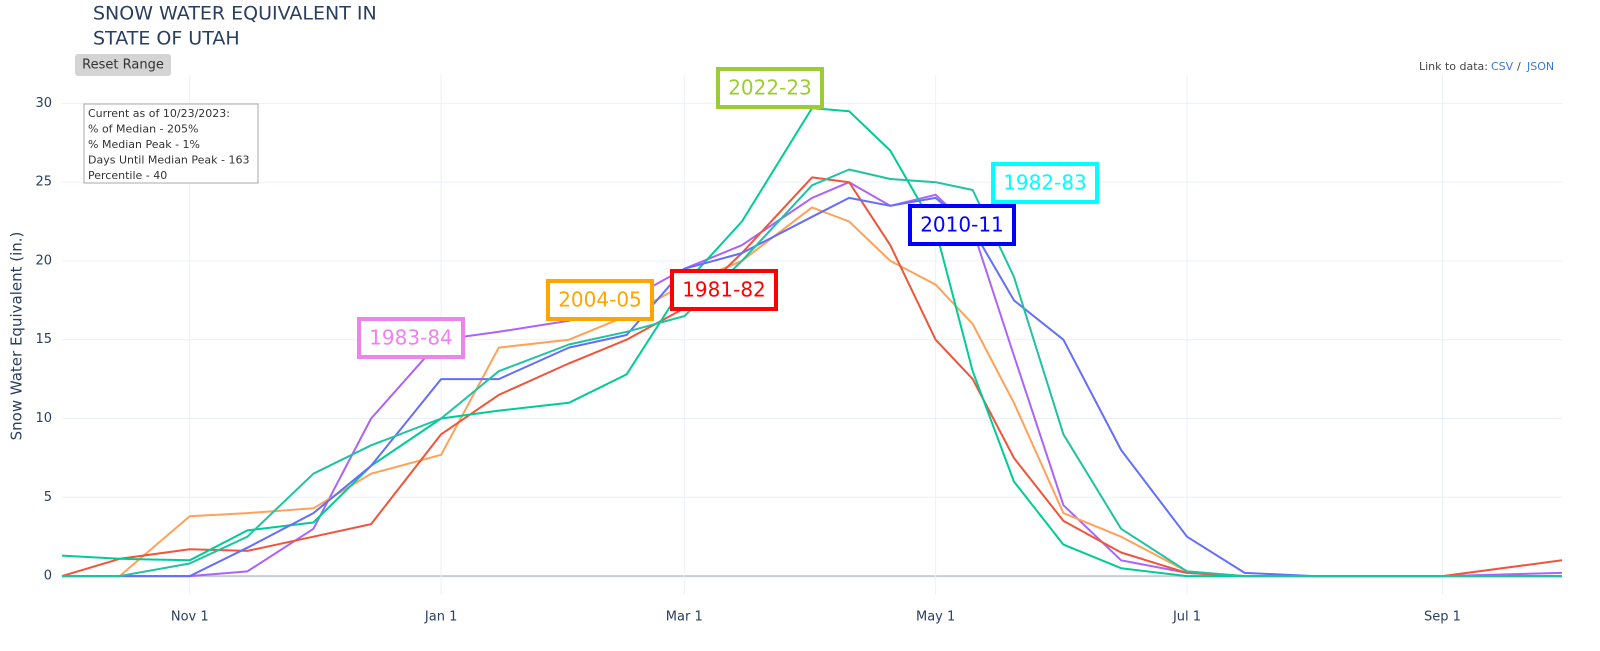 Image resolution: width=1600 pixels, height=651 pixels. Describe the element at coordinates (48, 497) in the screenshot. I see `y-tick-label: 5` at that location.